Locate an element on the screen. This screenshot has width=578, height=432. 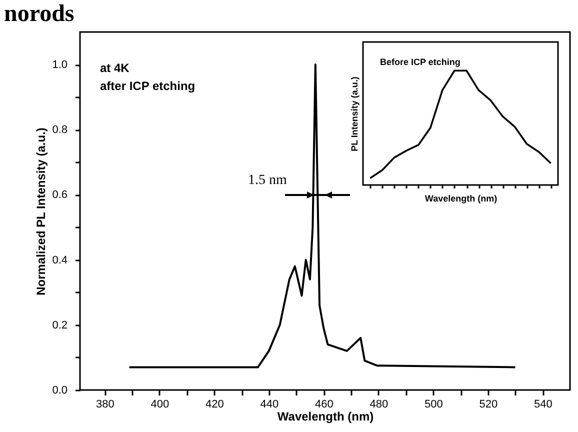
x-tick-label: 440 is located at coordinates (269, 404).